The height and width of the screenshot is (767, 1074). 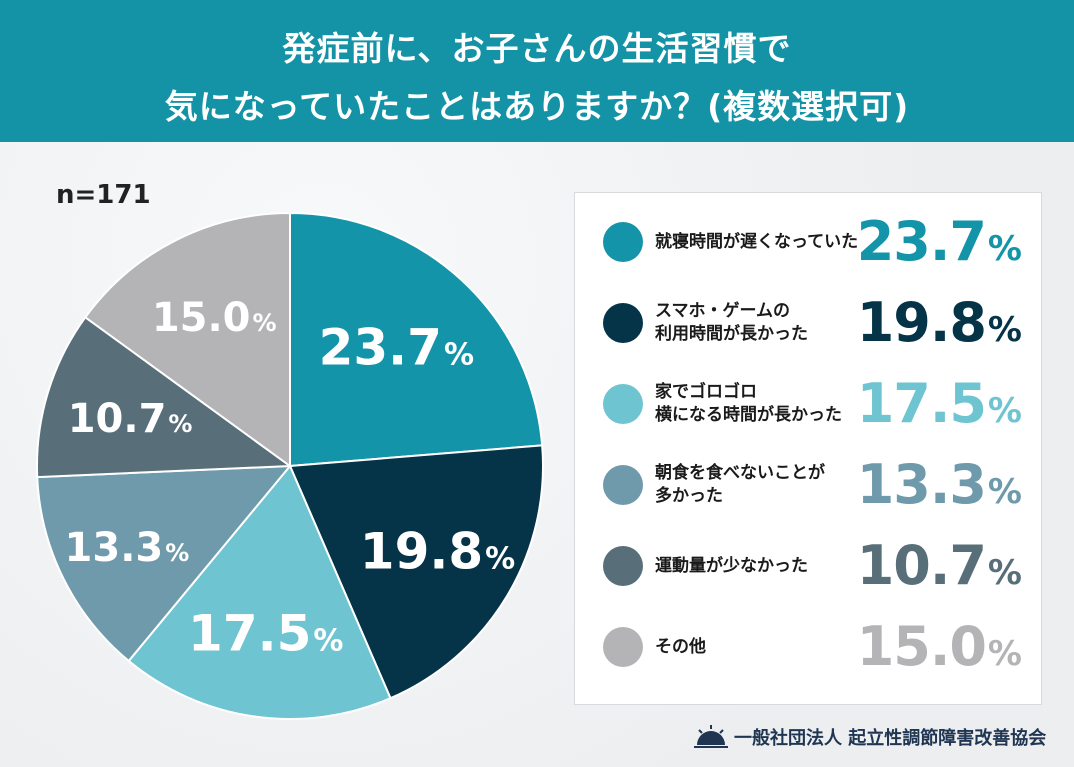 I want to click on legend-label: 朝食を食べないことが 多かった, so click(x=765, y=485).